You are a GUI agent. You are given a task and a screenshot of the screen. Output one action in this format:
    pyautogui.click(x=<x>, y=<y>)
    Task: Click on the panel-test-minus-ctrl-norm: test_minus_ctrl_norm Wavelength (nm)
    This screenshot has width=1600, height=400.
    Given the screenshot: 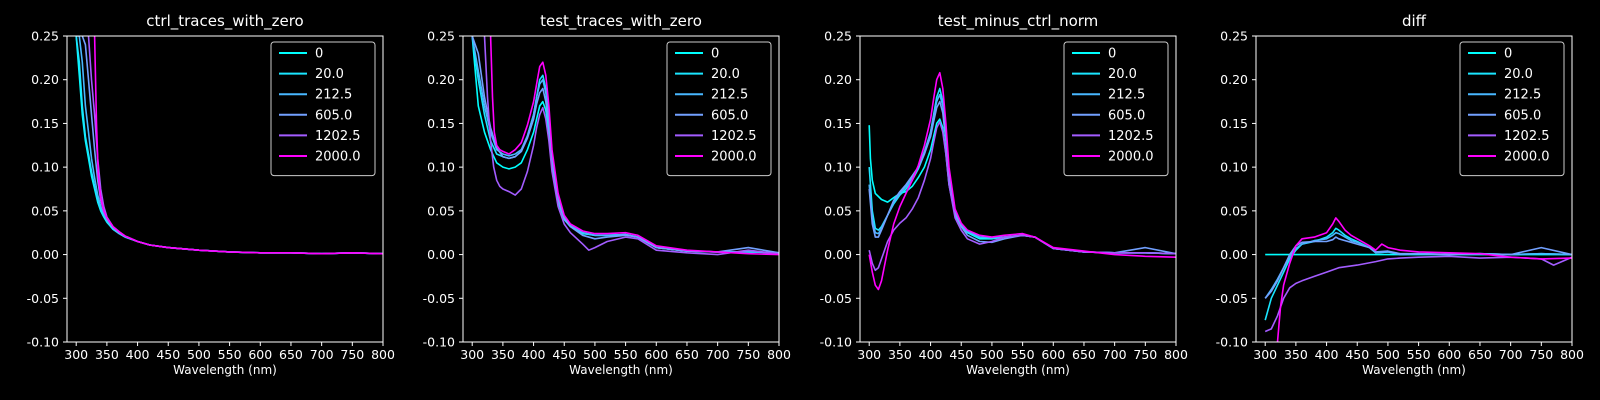 What is the action you would take?
    pyautogui.click(x=1018, y=194)
    